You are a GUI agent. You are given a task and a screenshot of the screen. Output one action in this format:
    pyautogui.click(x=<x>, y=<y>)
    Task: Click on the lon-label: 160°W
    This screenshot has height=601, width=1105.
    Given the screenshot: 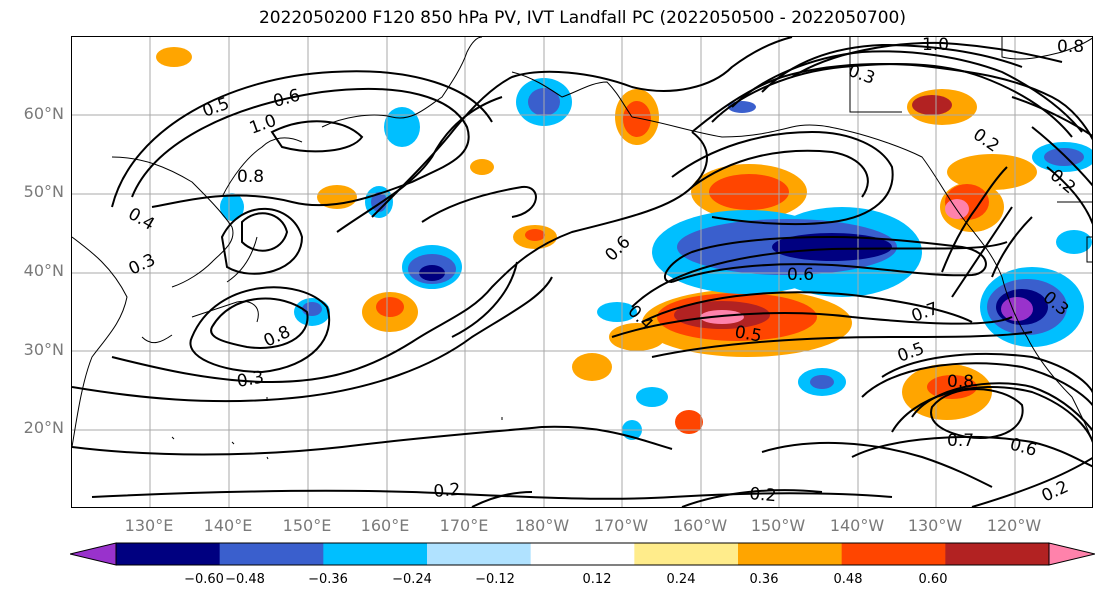 What is the action you would take?
    pyautogui.click(x=700, y=525)
    